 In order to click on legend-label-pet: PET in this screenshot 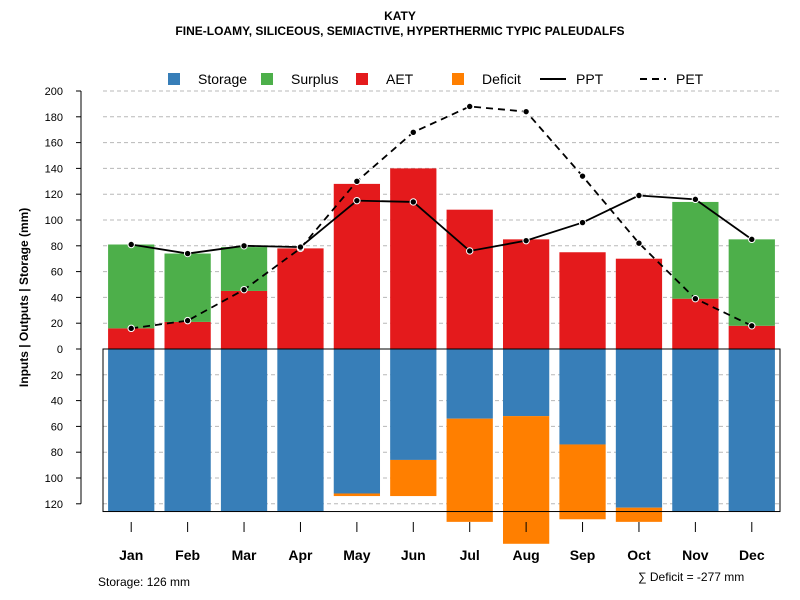, I will do `click(690, 79)`.